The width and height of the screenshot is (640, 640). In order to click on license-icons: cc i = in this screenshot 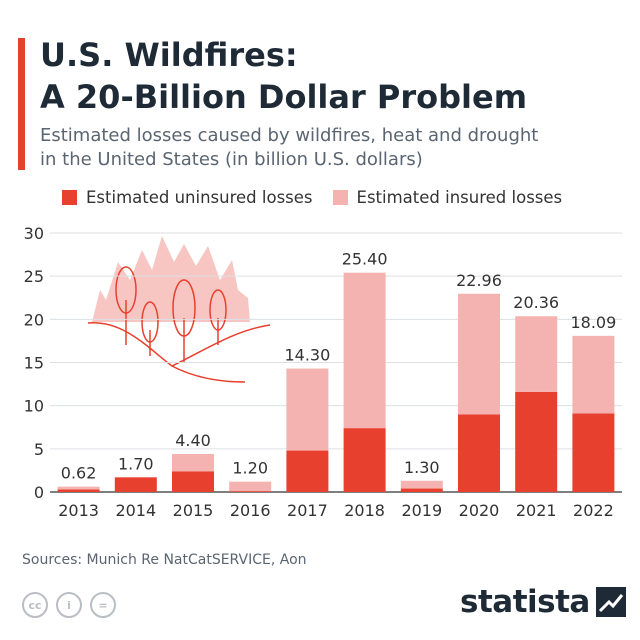, I will do `click(73, 605)`.